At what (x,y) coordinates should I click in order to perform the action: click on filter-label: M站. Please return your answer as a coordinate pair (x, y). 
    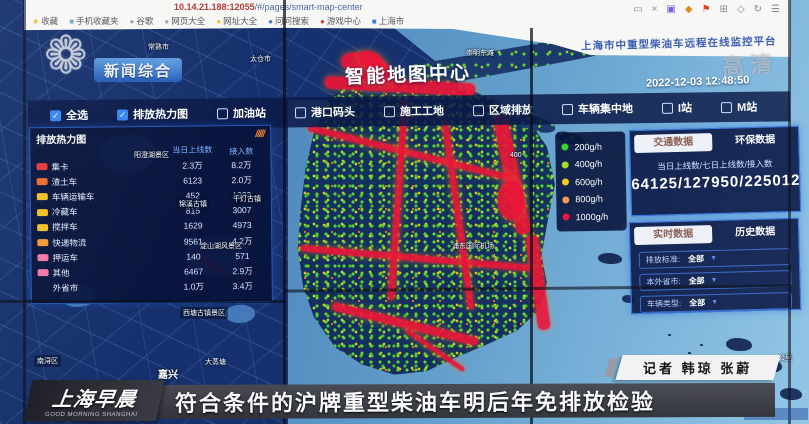
    Looking at the image, I should click on (747, 107).